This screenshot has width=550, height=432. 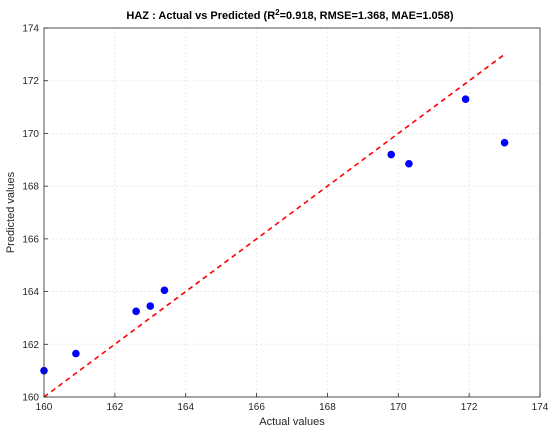 I want to click on y-tick-label: 168, so click(x=30, y=187).